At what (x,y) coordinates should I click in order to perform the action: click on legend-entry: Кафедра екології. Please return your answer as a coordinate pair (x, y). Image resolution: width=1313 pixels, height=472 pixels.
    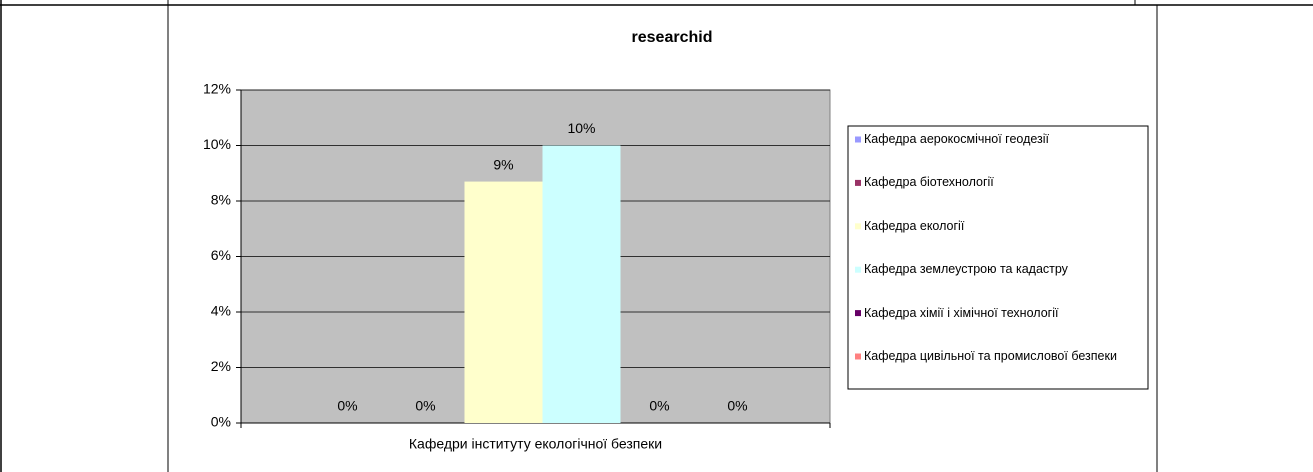
    Looking at the image, I should click on (914, 225).